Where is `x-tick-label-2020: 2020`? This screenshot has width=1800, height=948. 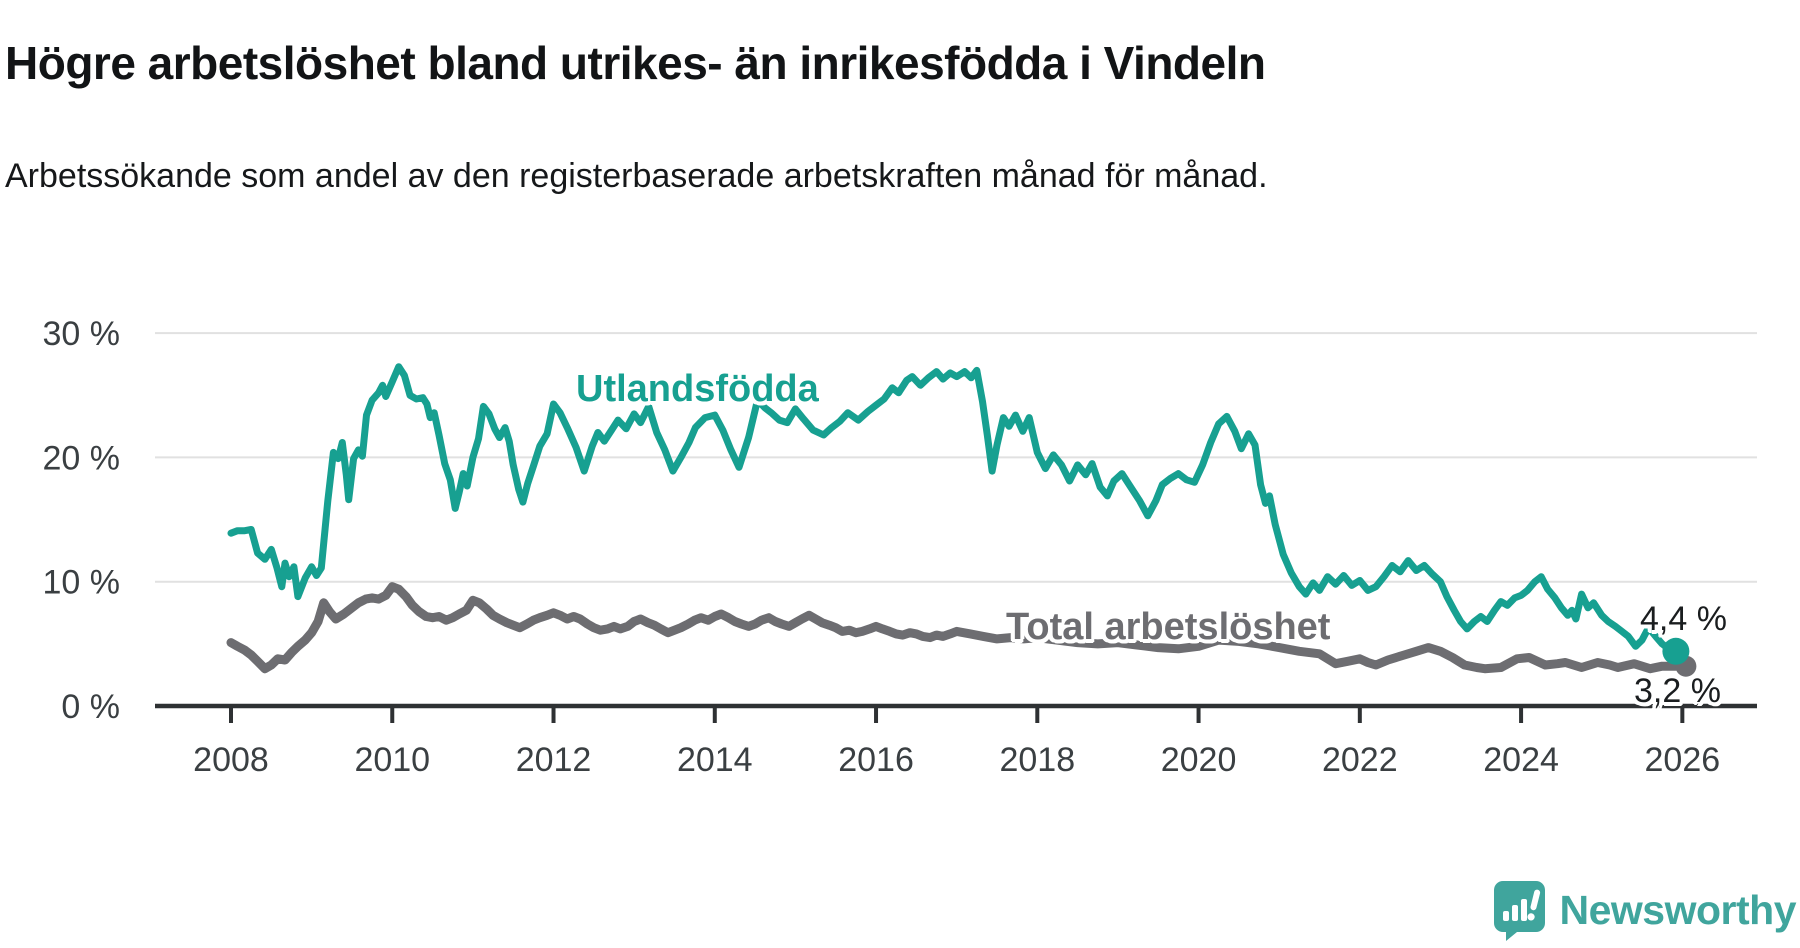 x-tick-label-2020: 2020 is located at coordinates (1199, 760).